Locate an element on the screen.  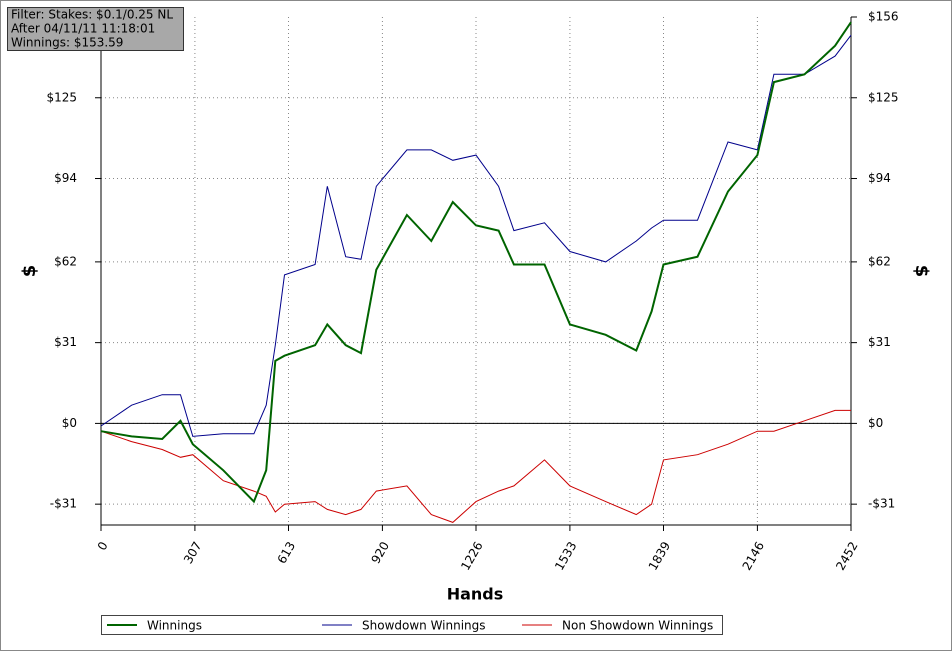
legend-label: Non Showdown Winnings is located at coordinates (637, 626).